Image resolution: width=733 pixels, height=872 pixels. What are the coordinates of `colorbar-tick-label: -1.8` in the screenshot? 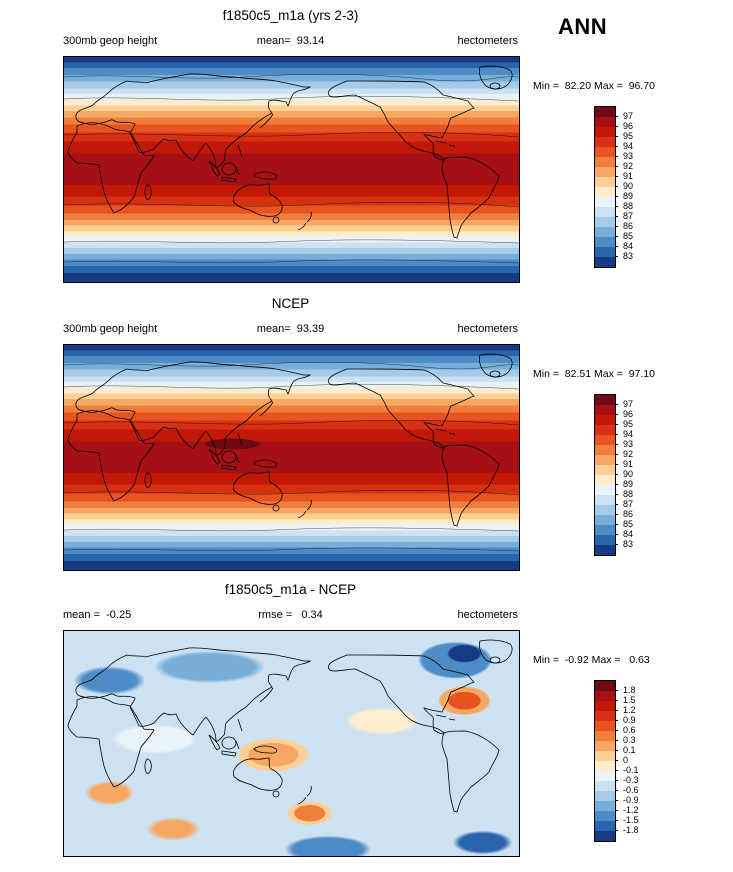 It's located at (631, 830).